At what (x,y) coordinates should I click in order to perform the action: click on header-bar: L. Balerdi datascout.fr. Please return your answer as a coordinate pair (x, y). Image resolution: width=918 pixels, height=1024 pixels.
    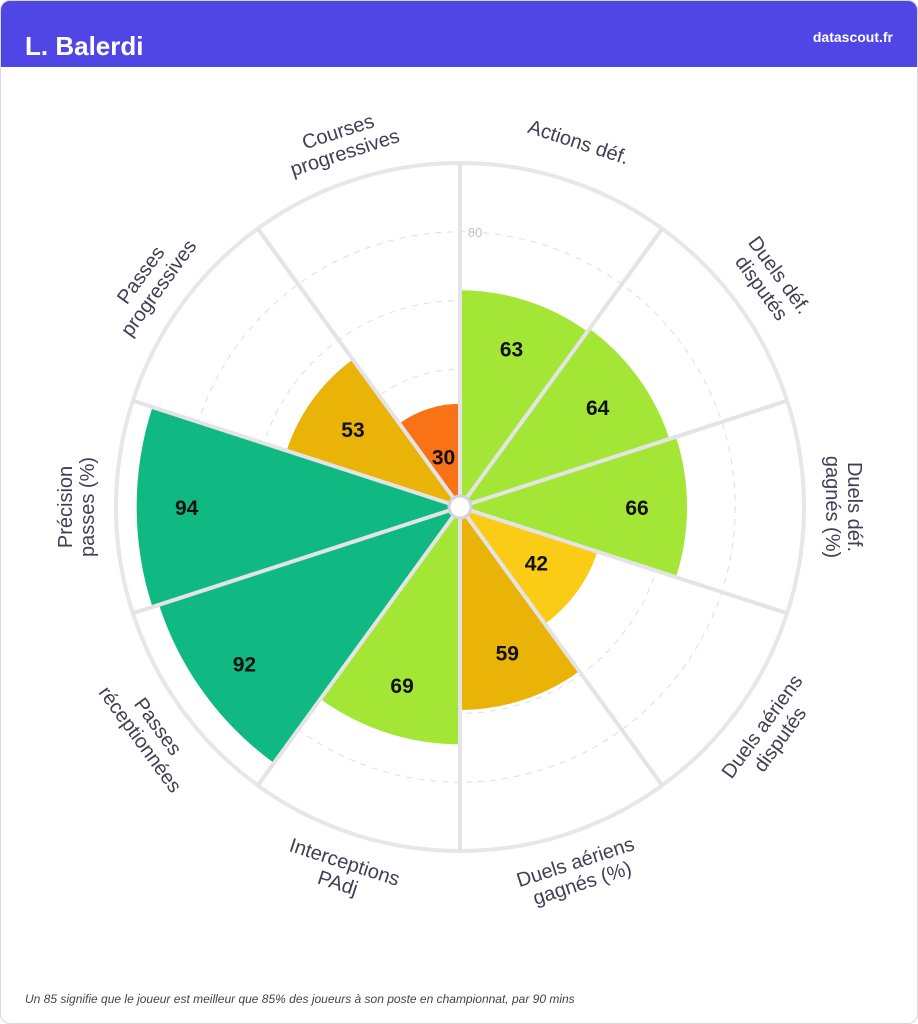
    Looking at the image, I should click on (459, 34).